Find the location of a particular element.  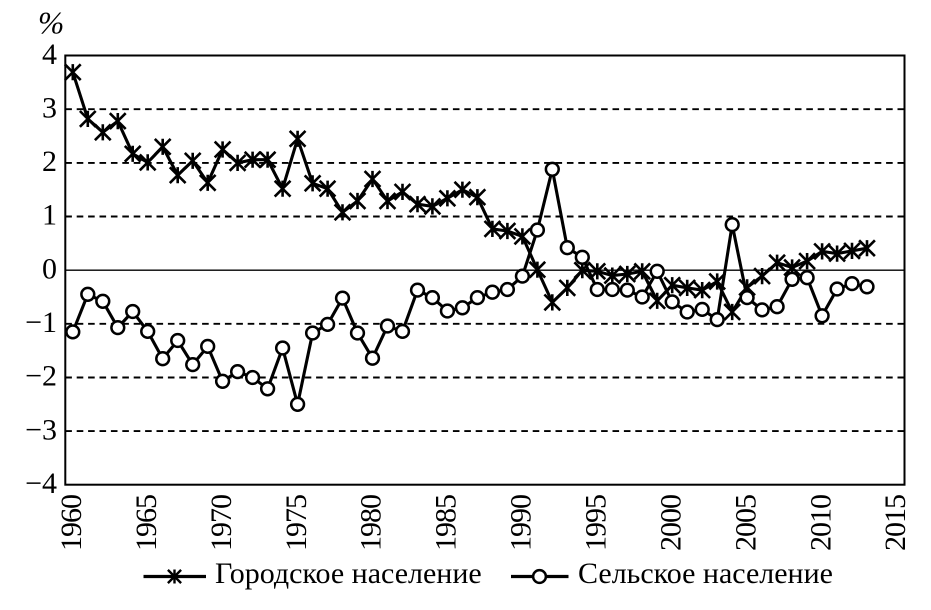

svg-text: 1990 is located at coordinates (521, 523).